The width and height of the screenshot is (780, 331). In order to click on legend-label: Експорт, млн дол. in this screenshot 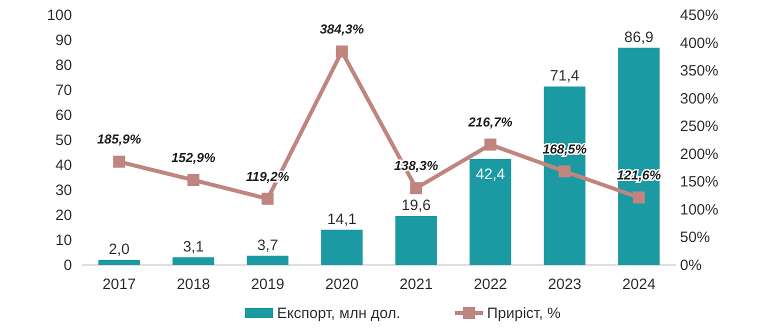, I will do `click(338, 313)`.